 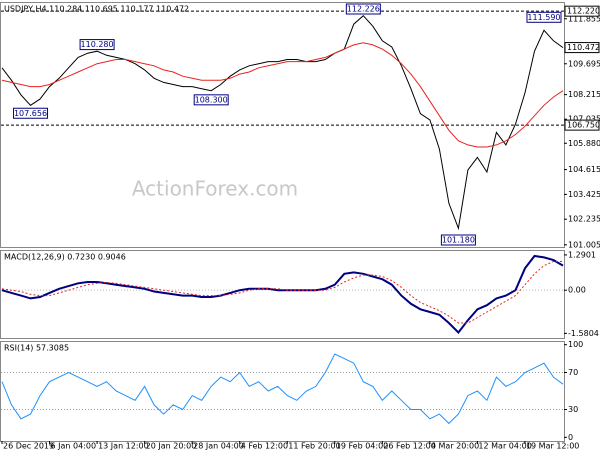 I want to click on y-tick-label: 107.035, so click(x=584, y=119).